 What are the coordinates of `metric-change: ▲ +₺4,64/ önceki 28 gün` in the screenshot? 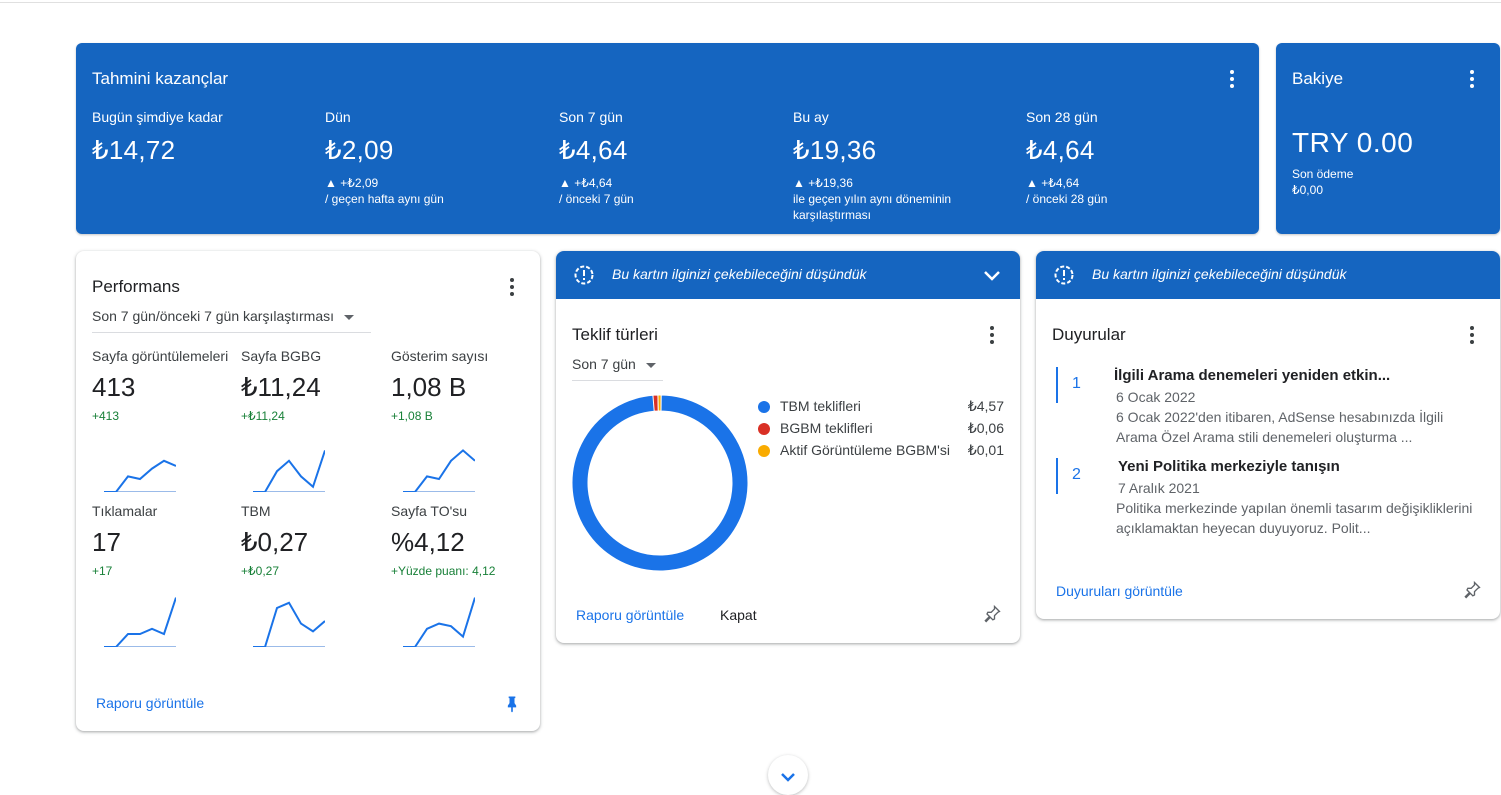 It's located at (1067, 191).